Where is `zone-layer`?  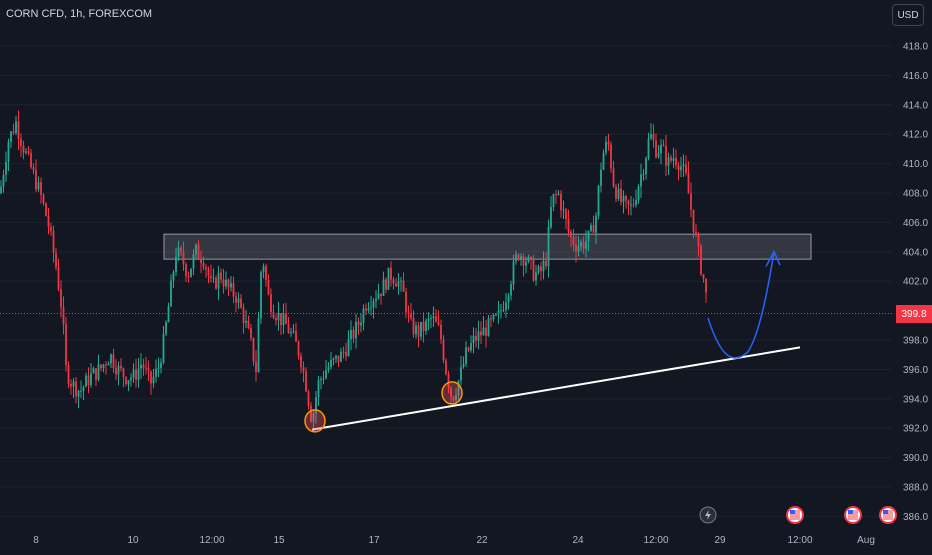
zone-layer is located at coordinates (487, 246).